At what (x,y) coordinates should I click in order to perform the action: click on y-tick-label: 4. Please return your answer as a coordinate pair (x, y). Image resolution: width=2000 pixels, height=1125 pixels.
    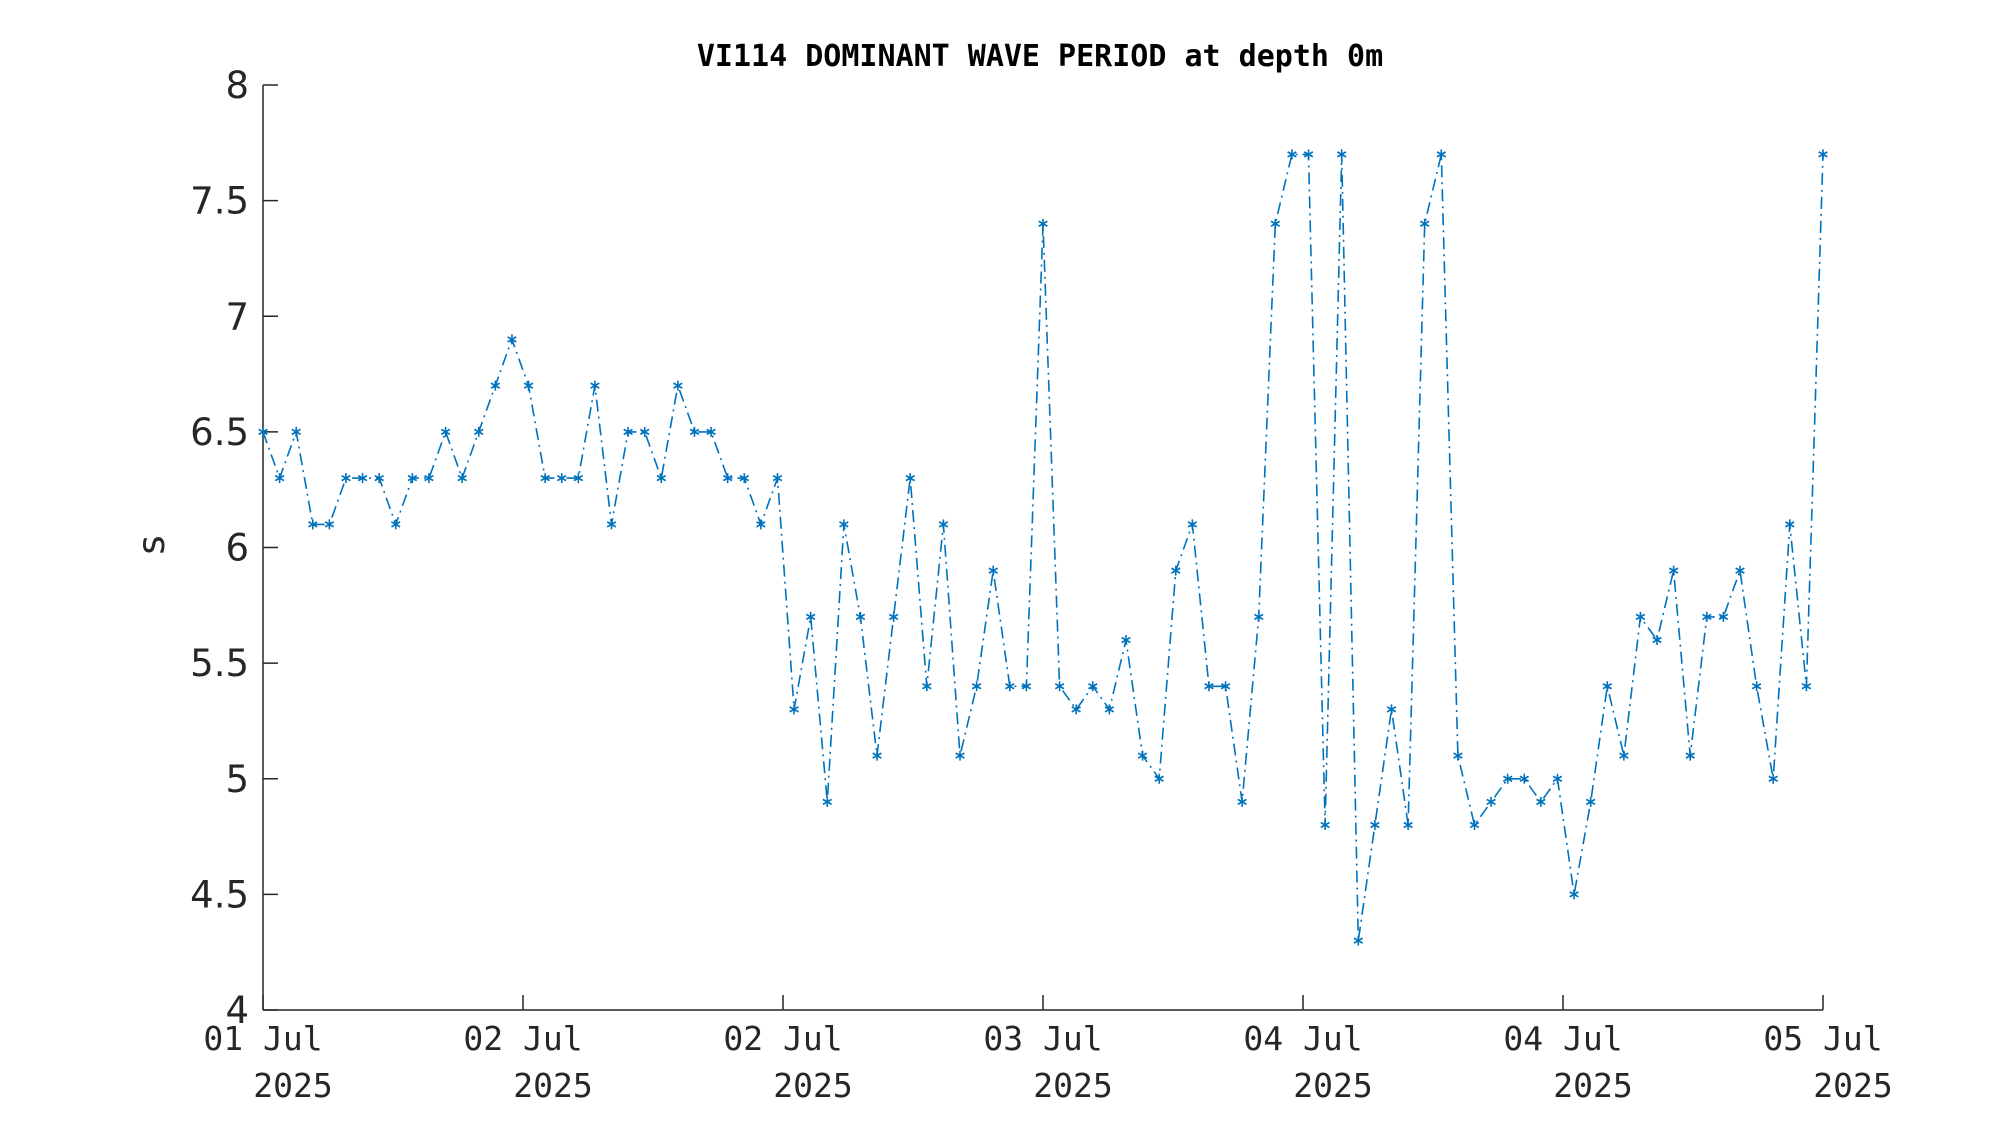
    Looking at the image, I should click on (237, 1010).